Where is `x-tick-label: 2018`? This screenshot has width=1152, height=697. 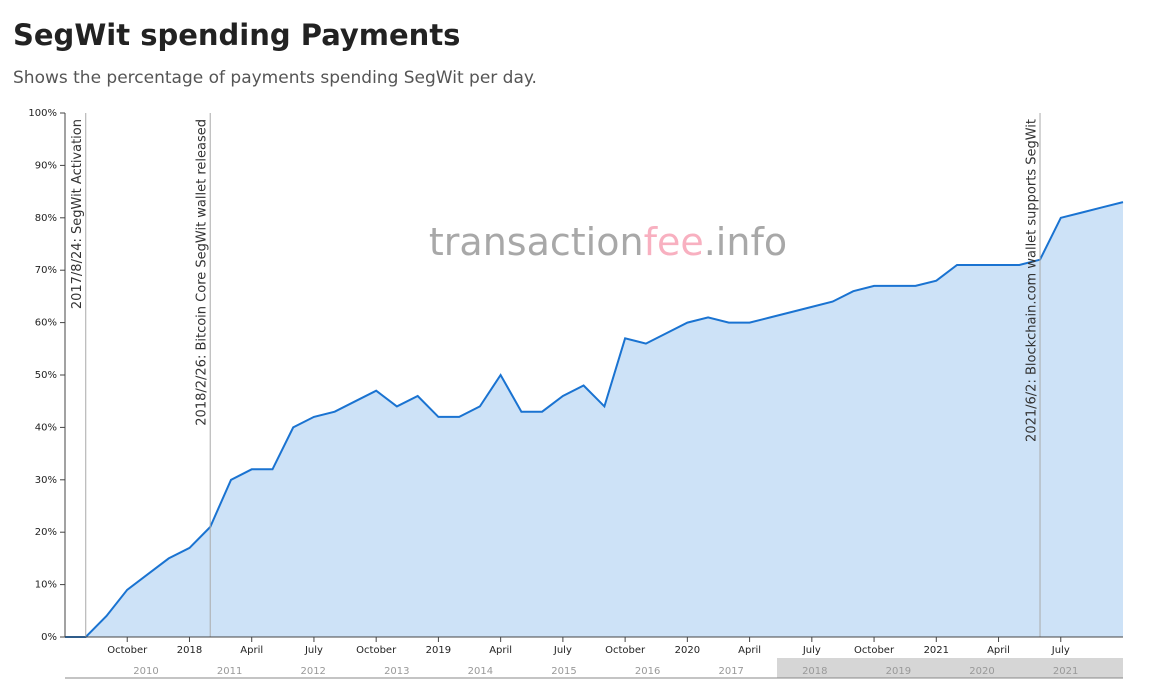 x-tick-label: 2018 is located at coordinates (189, 650).